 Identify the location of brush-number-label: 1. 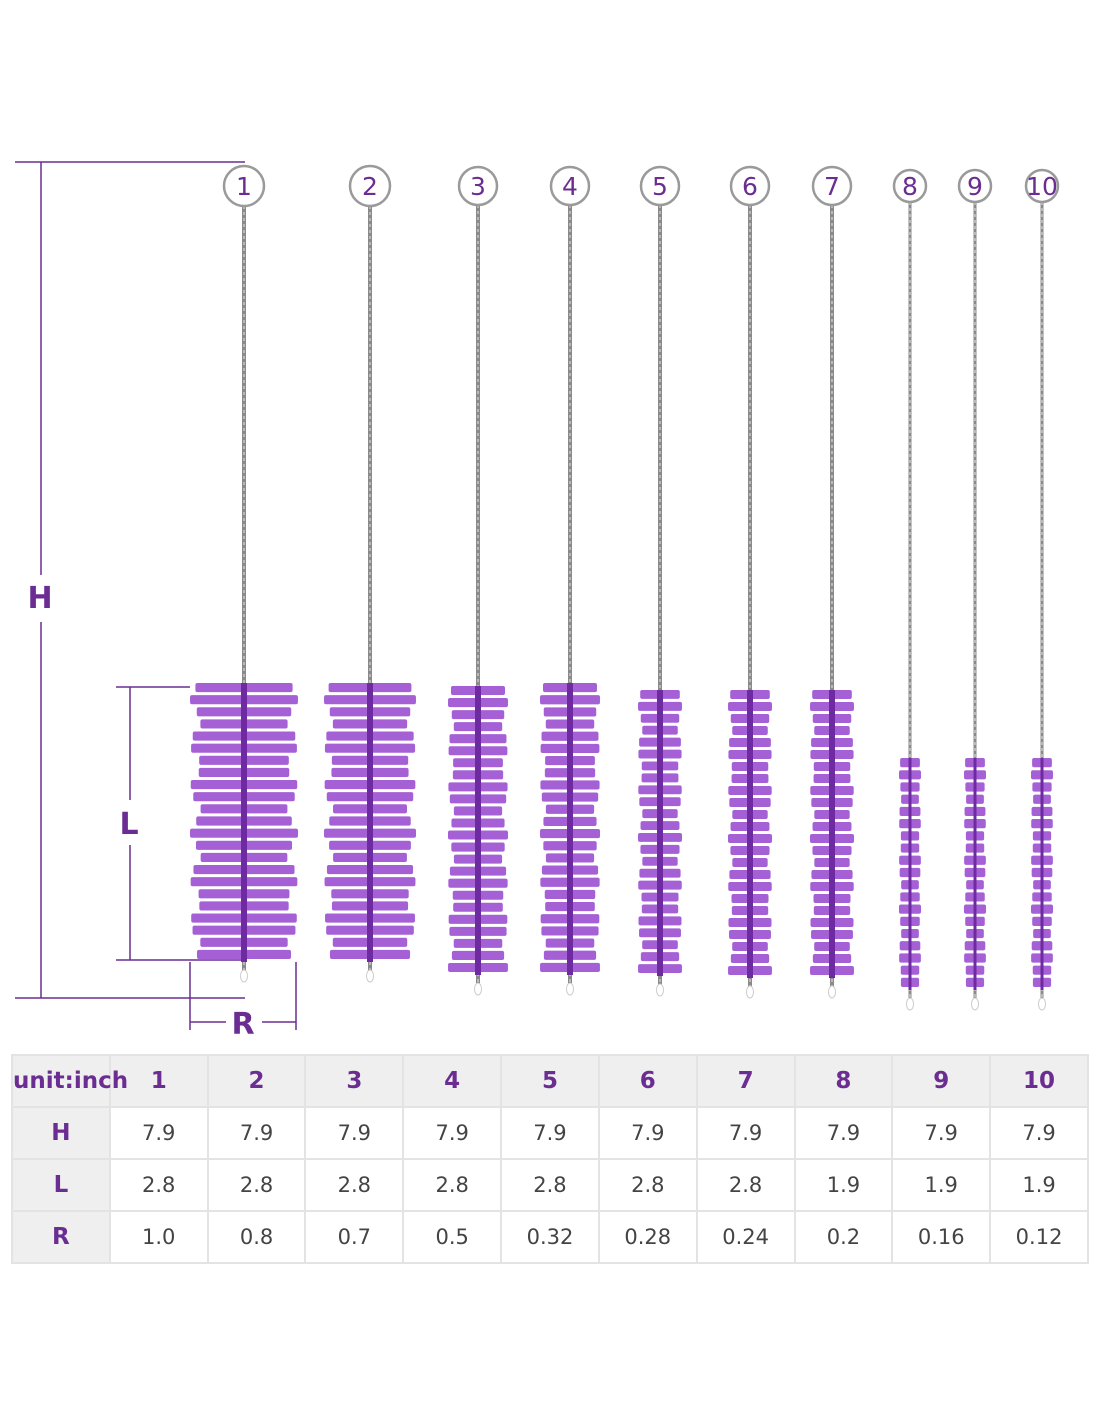
(244, 186).